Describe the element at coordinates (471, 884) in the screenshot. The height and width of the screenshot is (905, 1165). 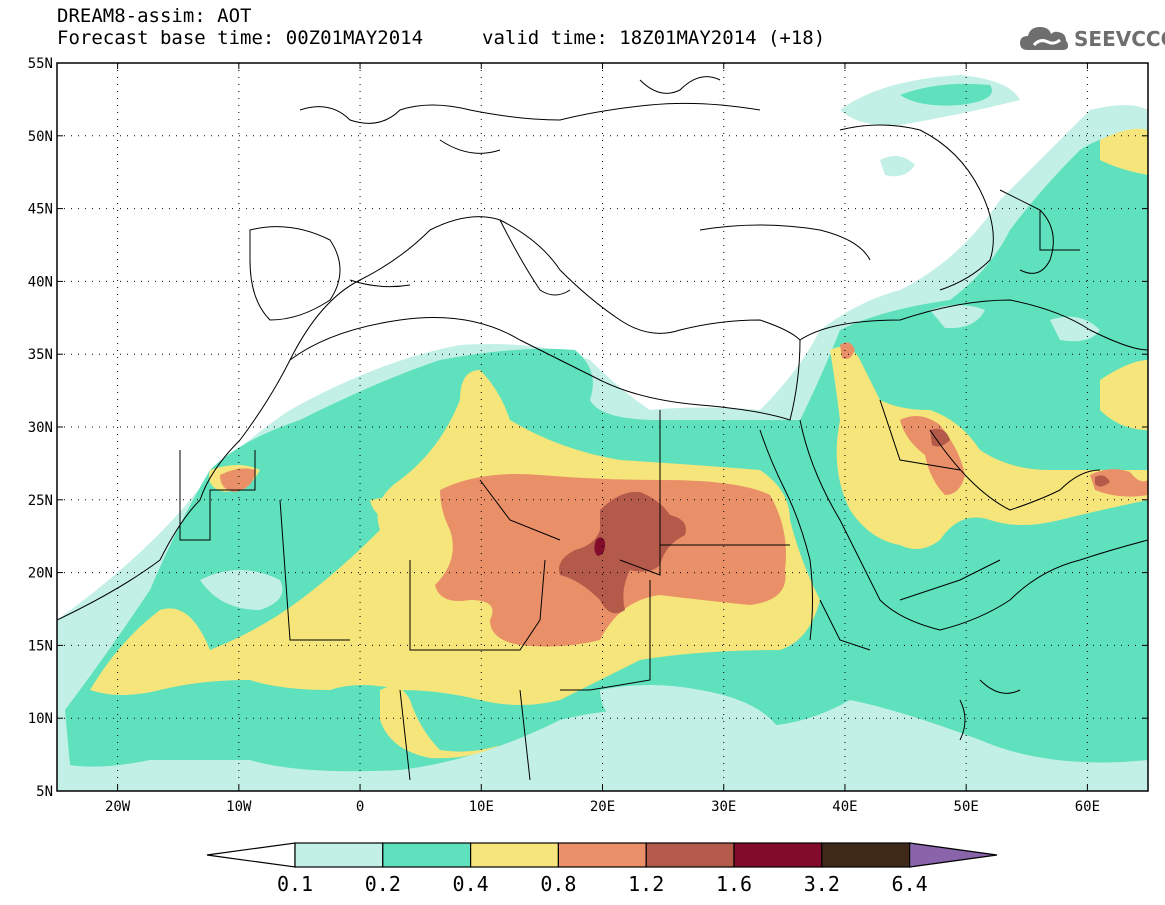
I see `colorbar-label: 0.4` at that location.